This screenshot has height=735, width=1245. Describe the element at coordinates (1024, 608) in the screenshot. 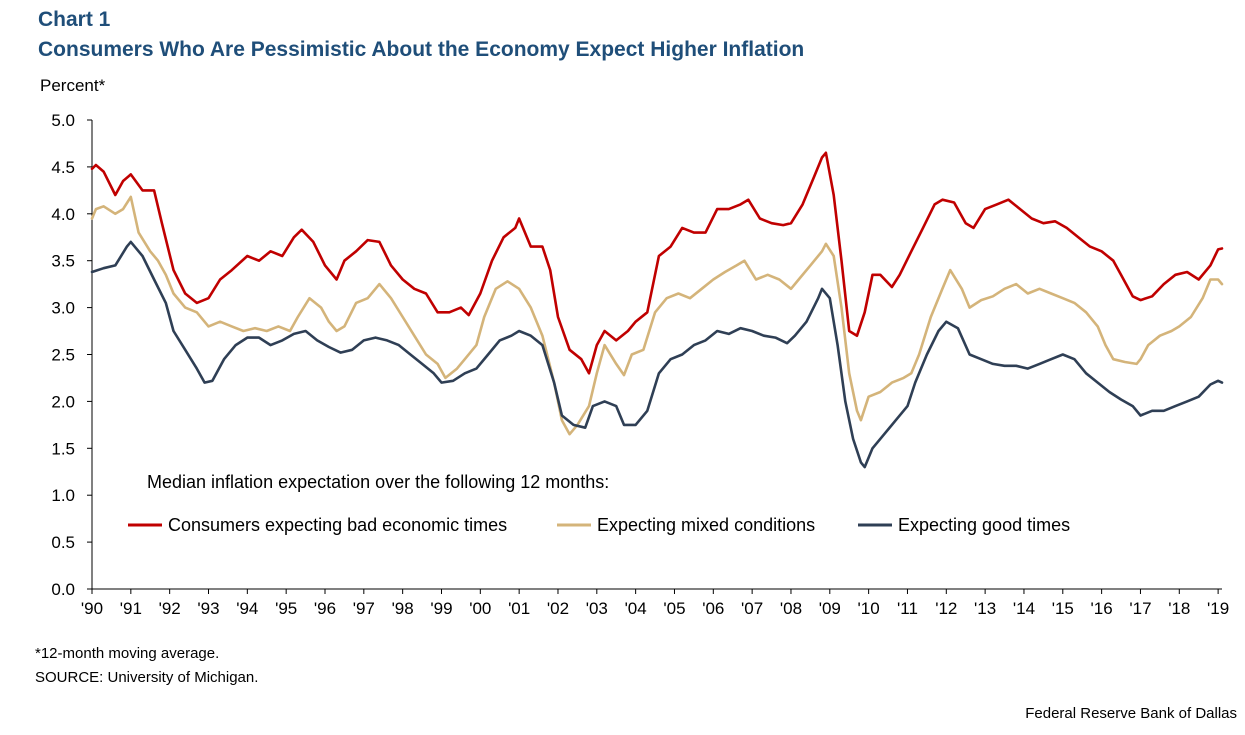

I see `x-tick-label: '14` at that location.